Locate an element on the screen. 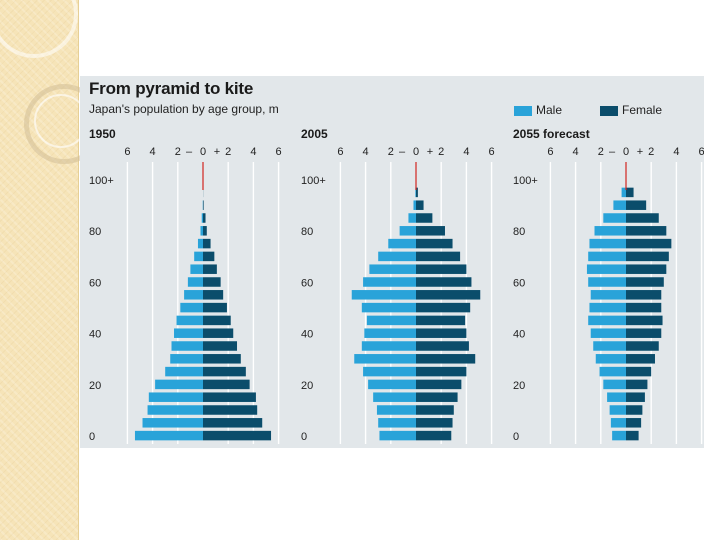  chart-subtitle: Japan's population by age group, m is located at coordinates (184, 109).